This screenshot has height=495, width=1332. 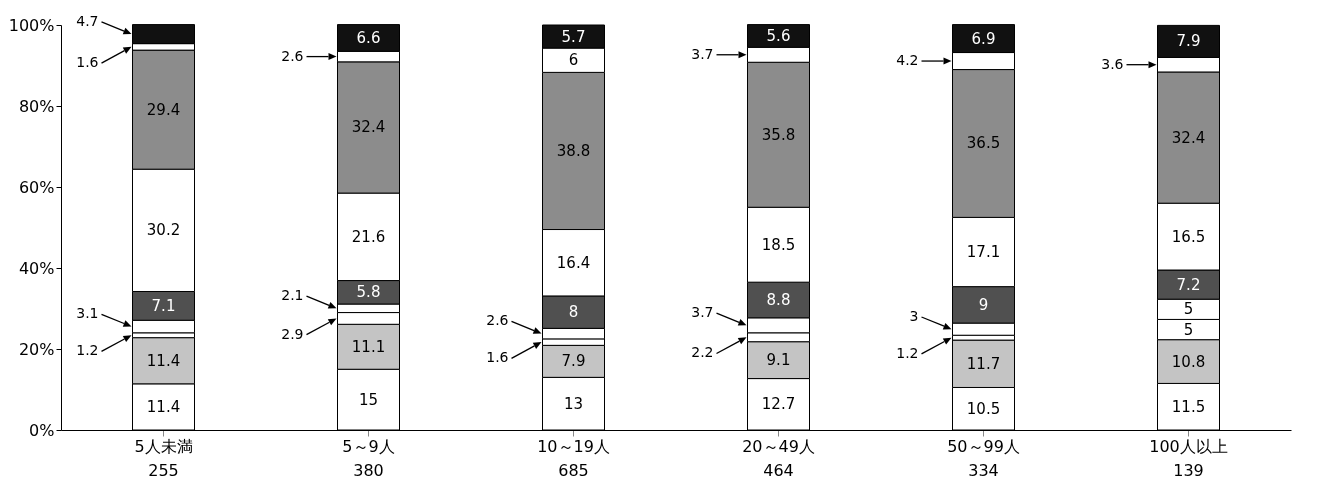 I want to click on data-label: 29.4, so click(x=163, y=109).